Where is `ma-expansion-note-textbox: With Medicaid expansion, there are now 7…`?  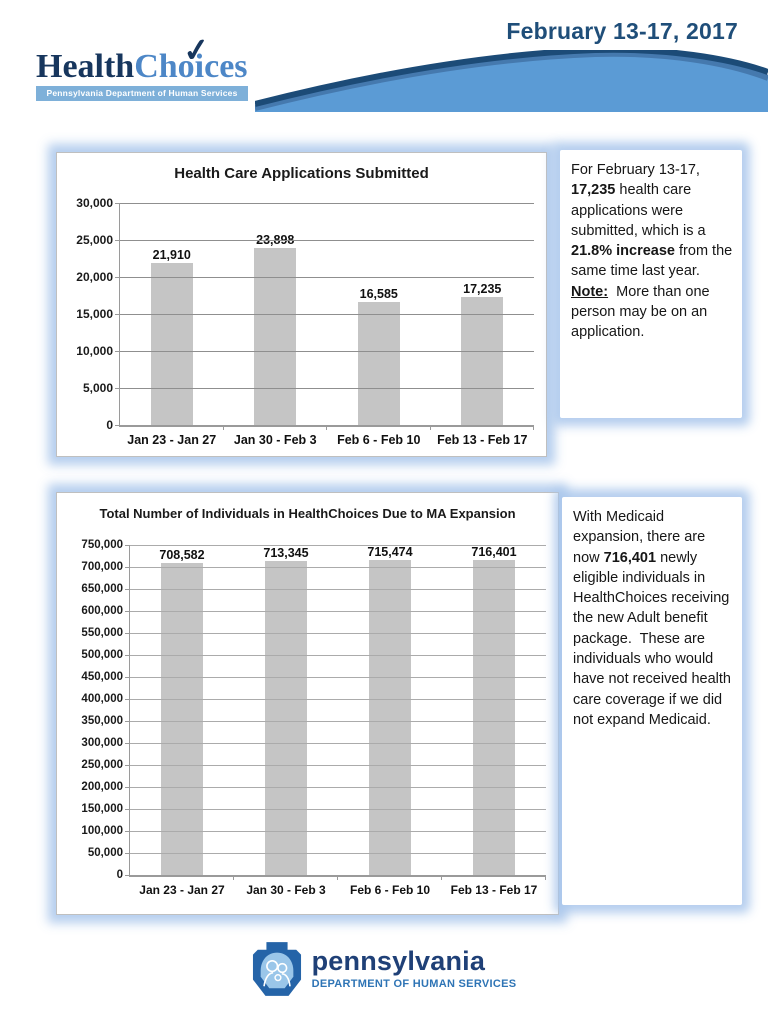
ma-expansion-note-textbox: With Medicaid expansion, there are now 7… is located at coordinates (652, 701).